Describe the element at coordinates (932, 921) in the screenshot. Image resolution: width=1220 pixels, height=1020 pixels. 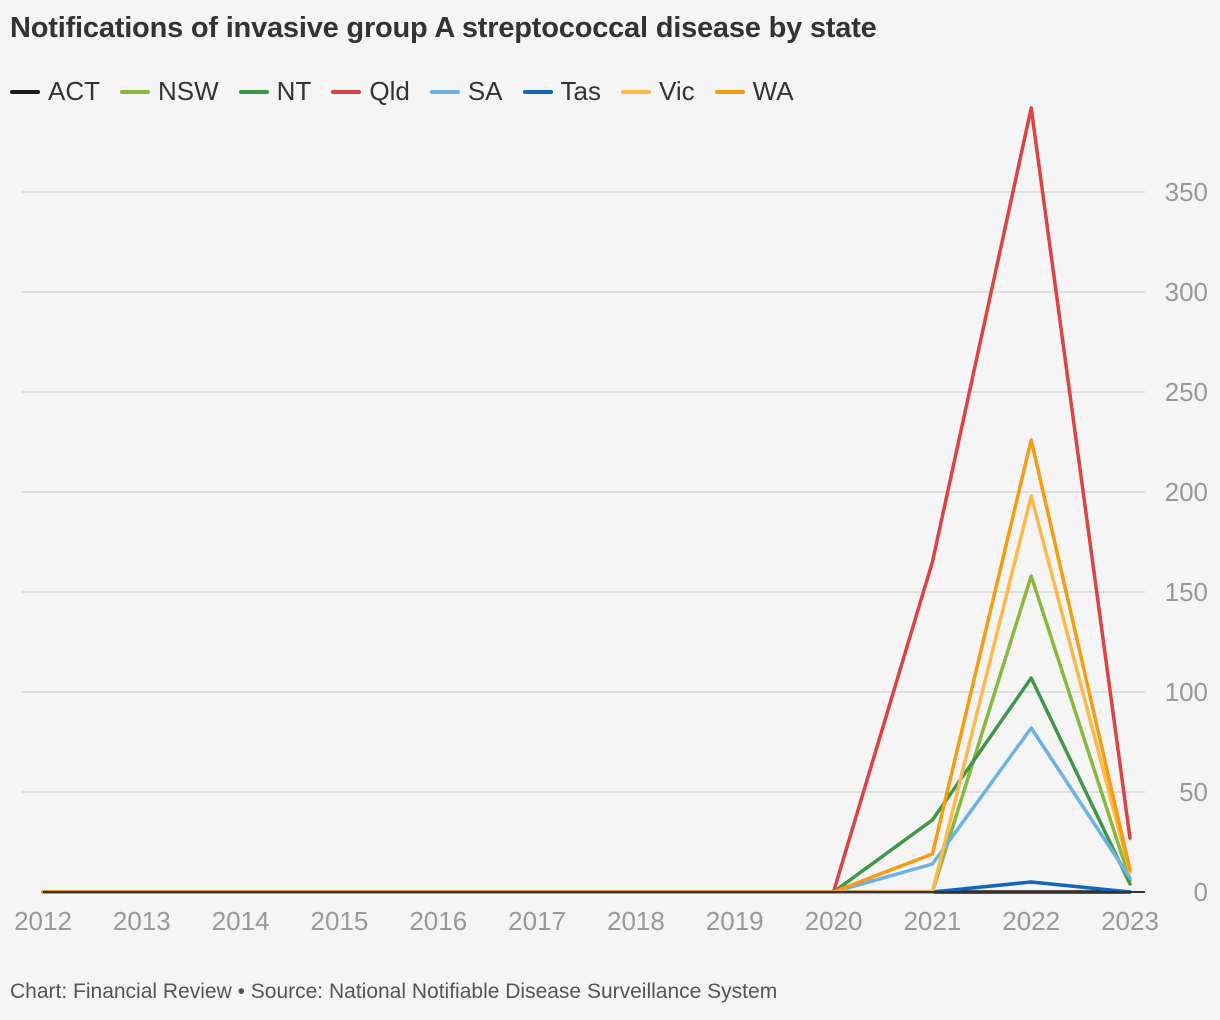
I see `x-tick-label-2021: 2021` at that location.